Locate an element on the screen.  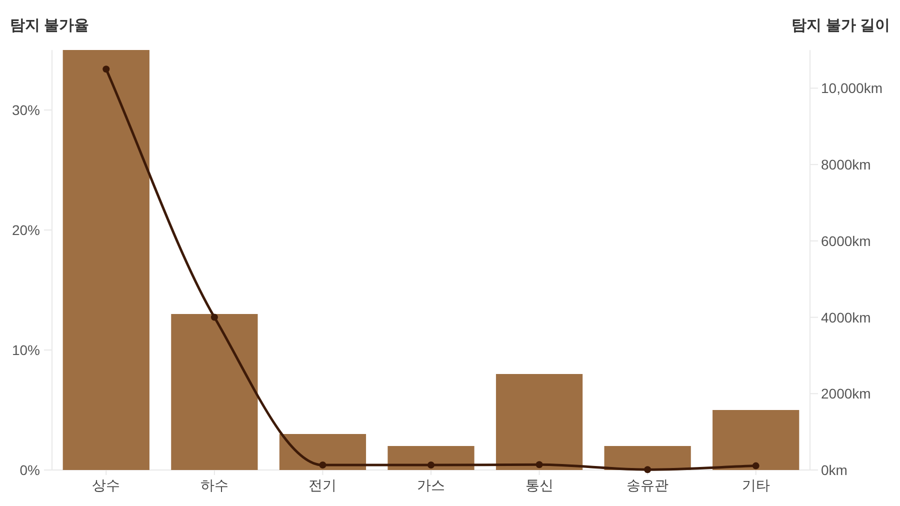
y2-tick-label: 0km is located at coordinates (834, 470).